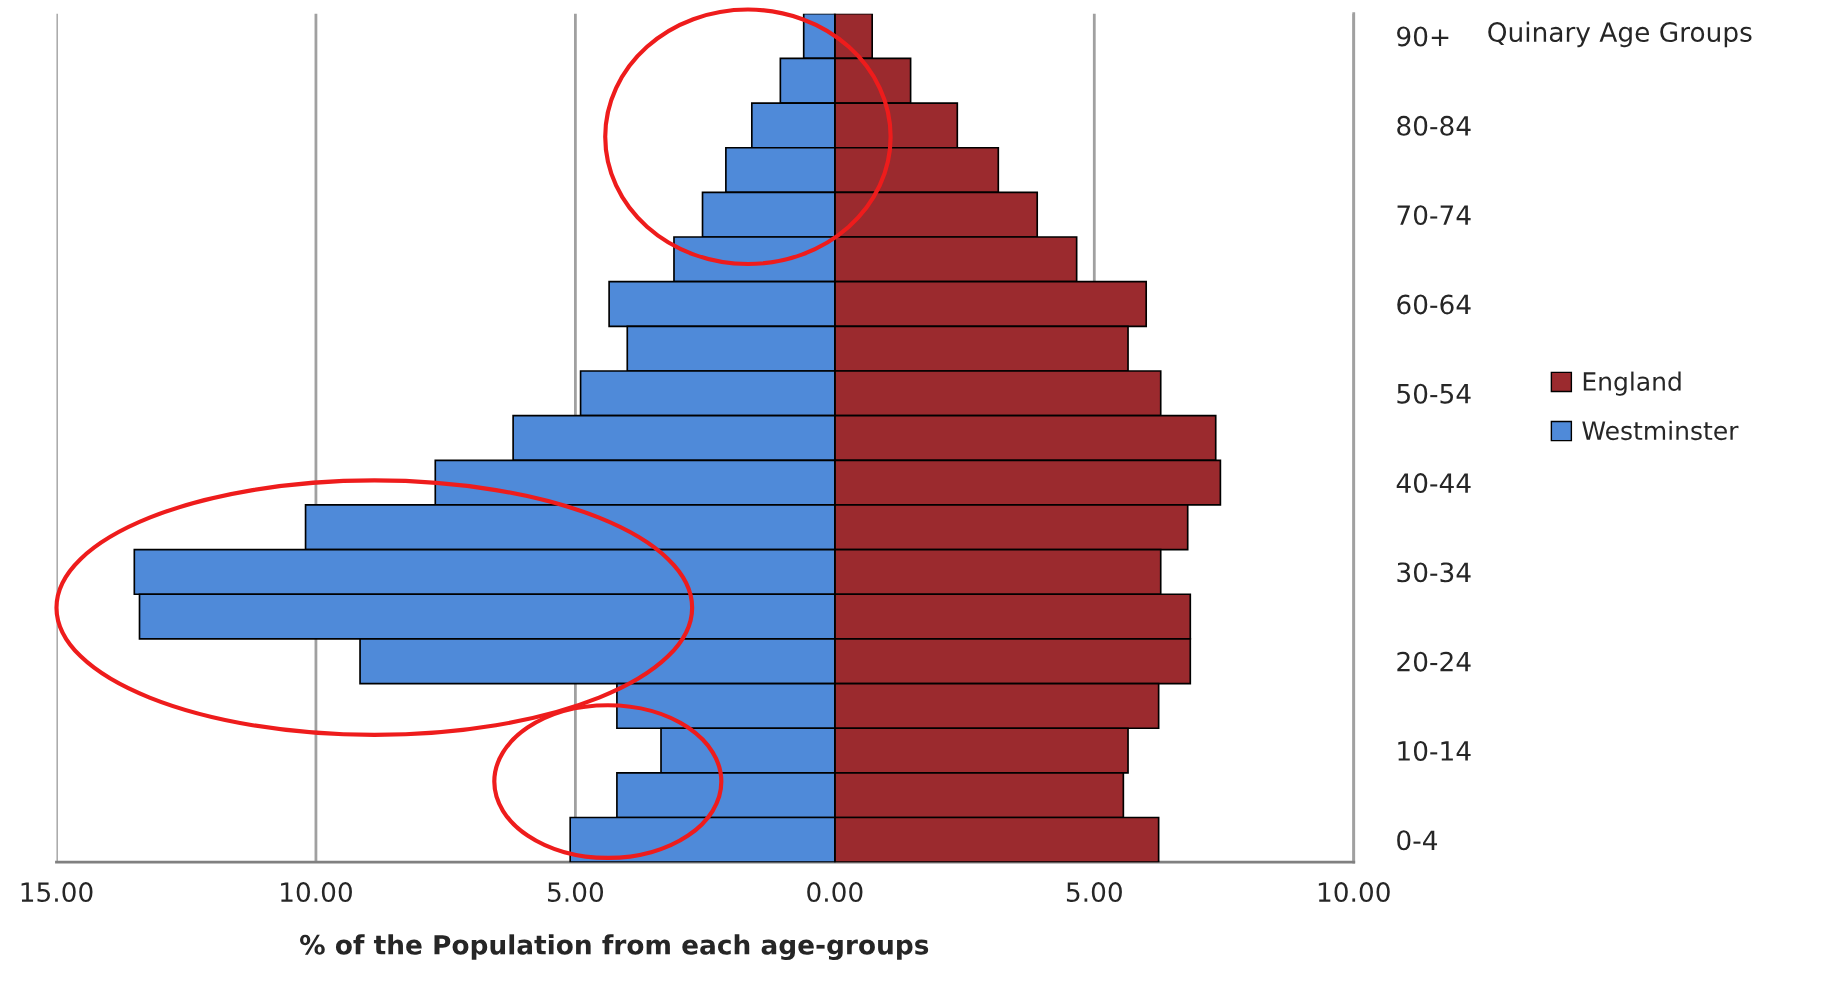 Image resolution: width=1822 pixels, height=982 pixels. What do you see at coordinates (1632, 383) in the screenshot?
I see `legend-label: England` at bounding box center [1632, 383].